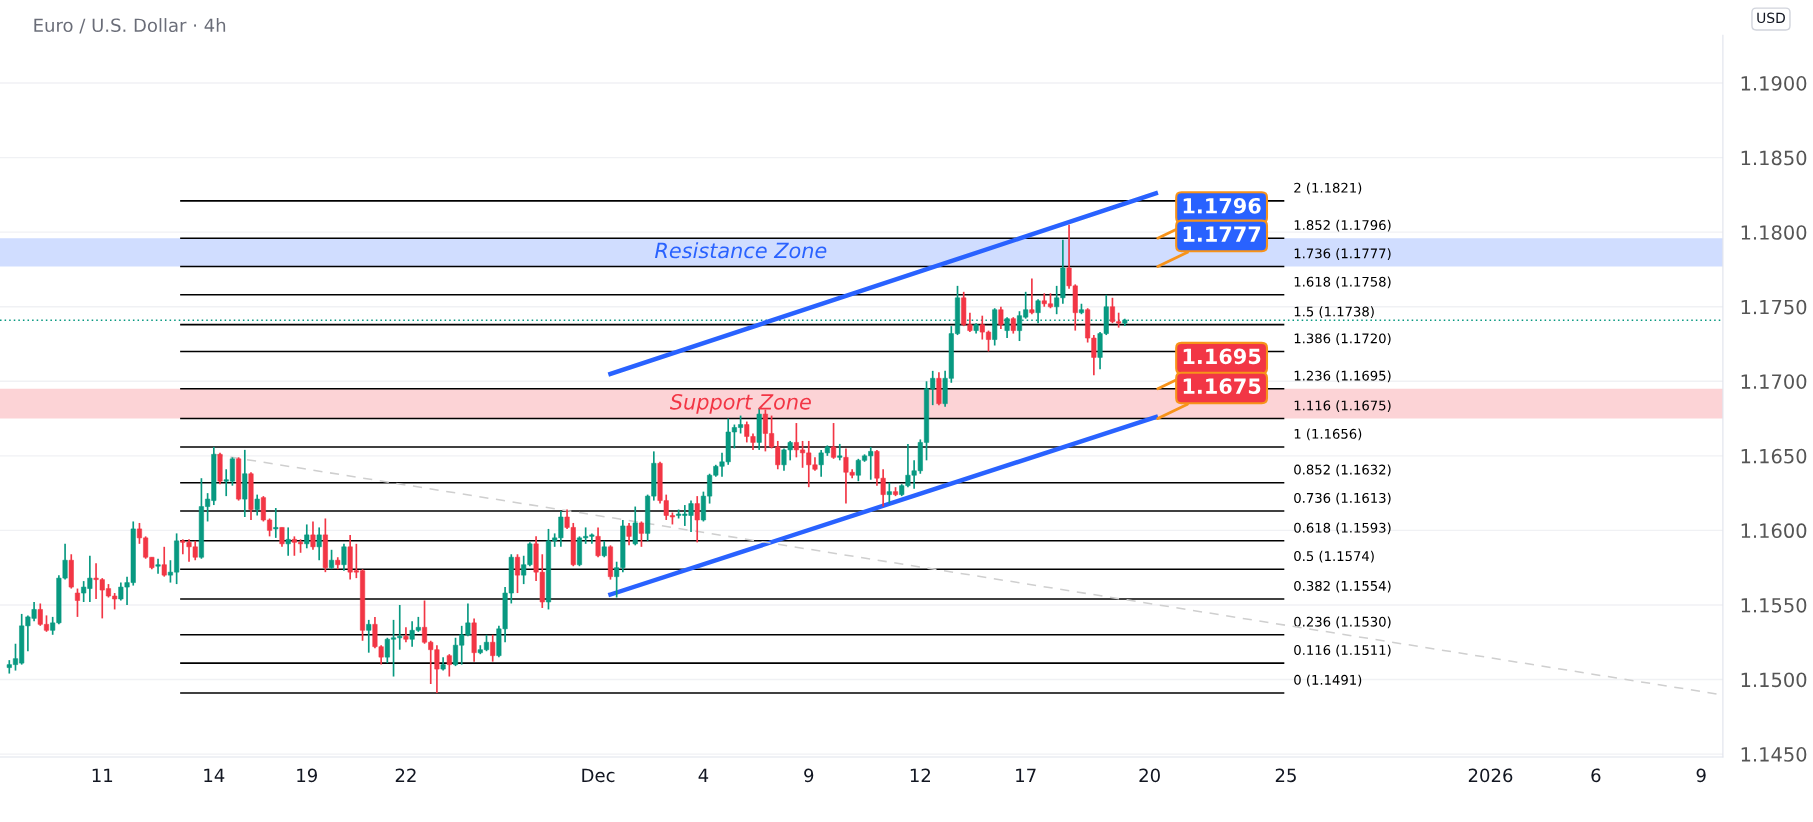 The height and width of the screenshot is (822, 1813). I want to click on x-tick-label: 17, so click(1026, 775).